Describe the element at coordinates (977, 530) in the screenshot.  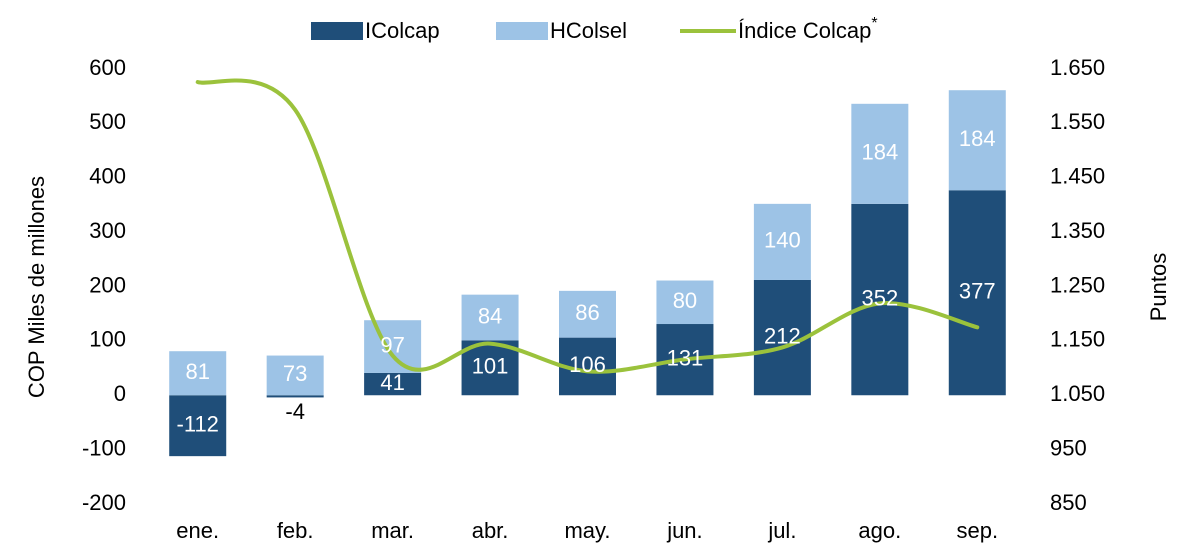
I see `x-tick-label: sep.` at that location.